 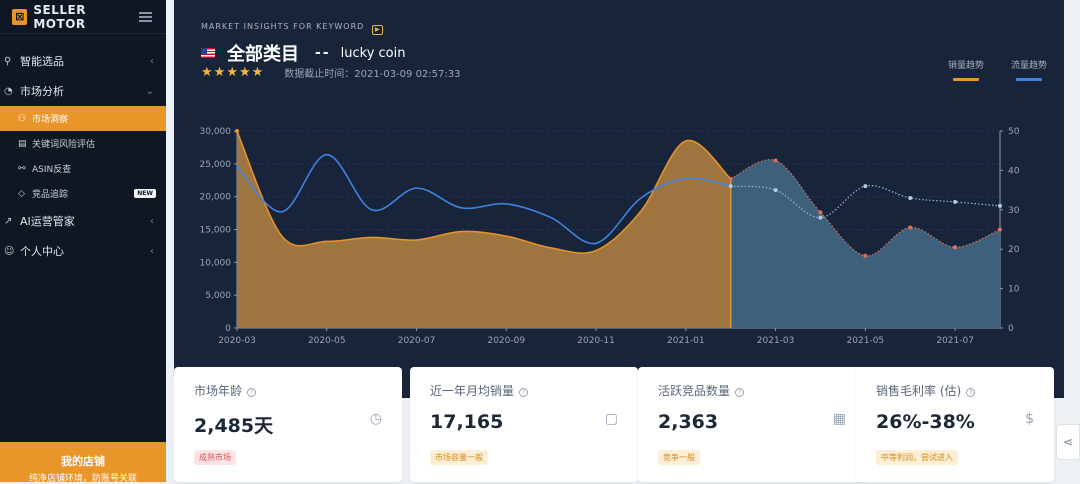 I want to click on card-title: 市场年龄, so click(x=218, y=391).